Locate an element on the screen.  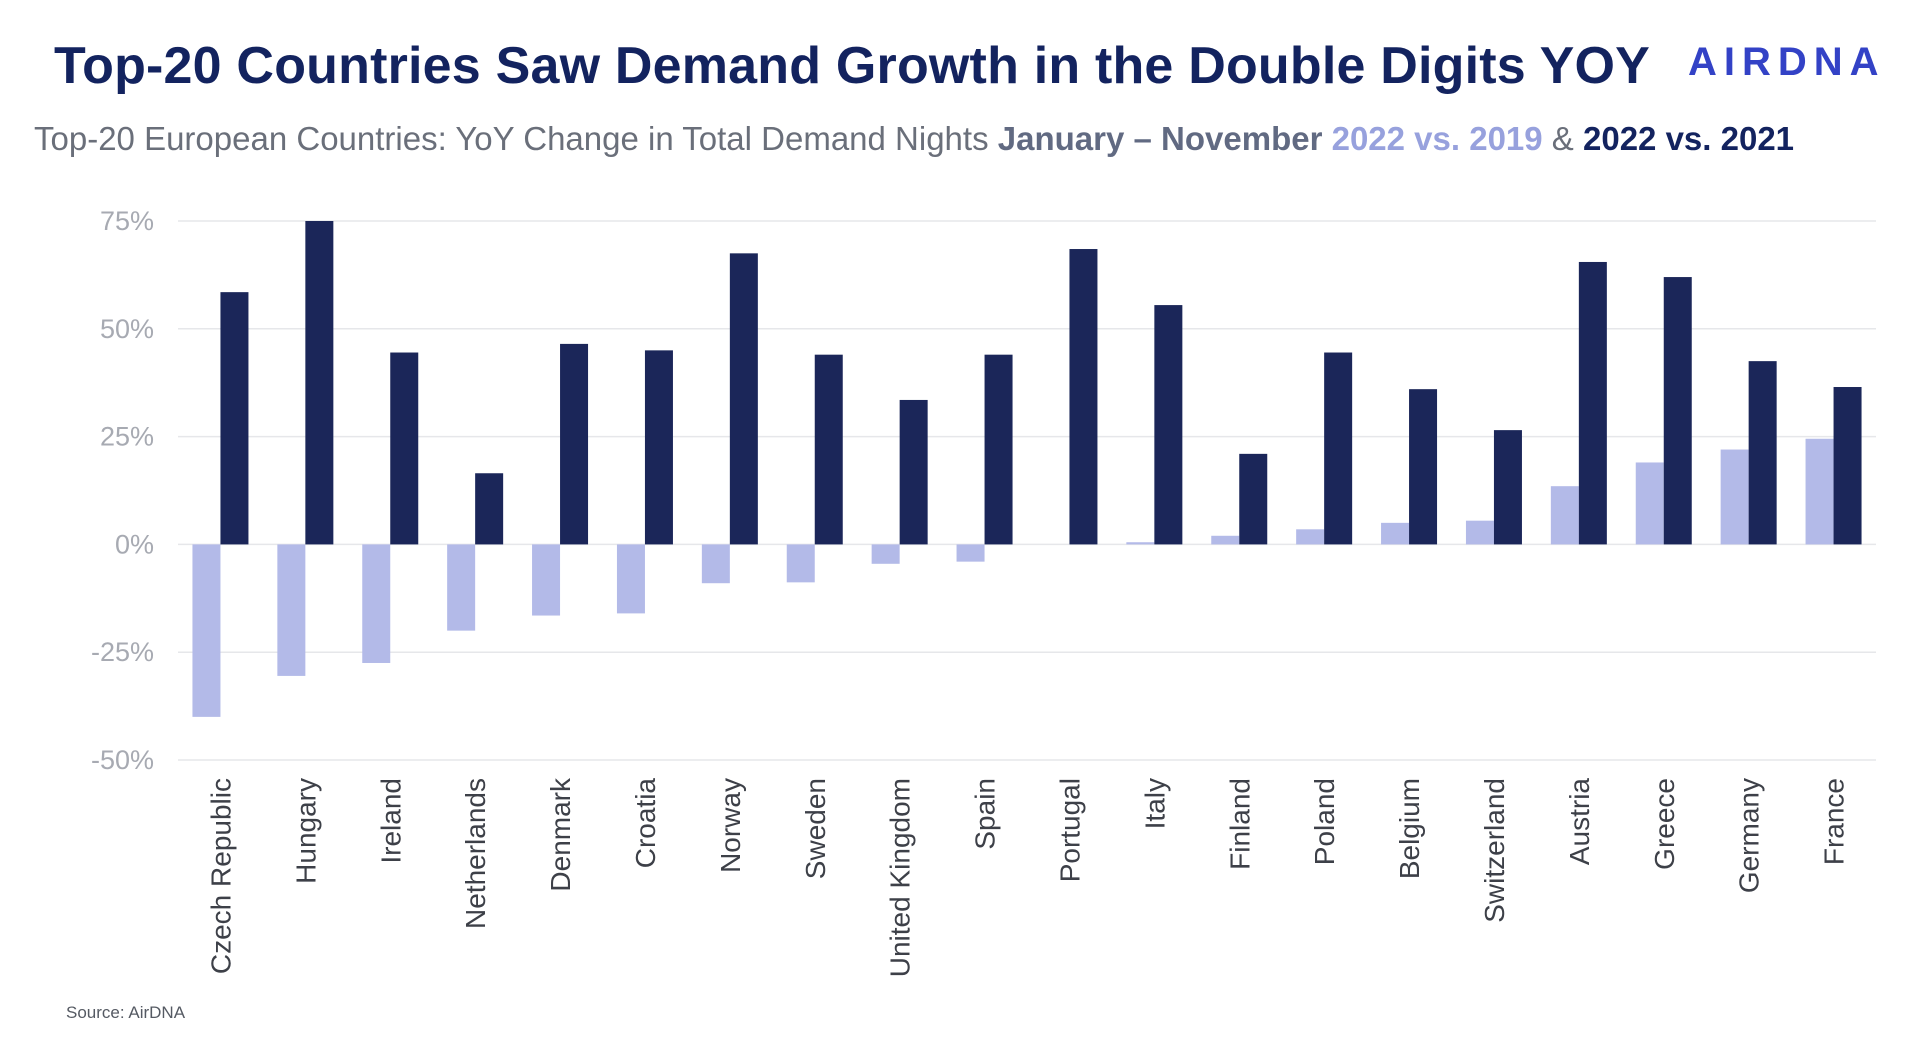
x-tick-label: Finland is located at coordinates (1239, 824).